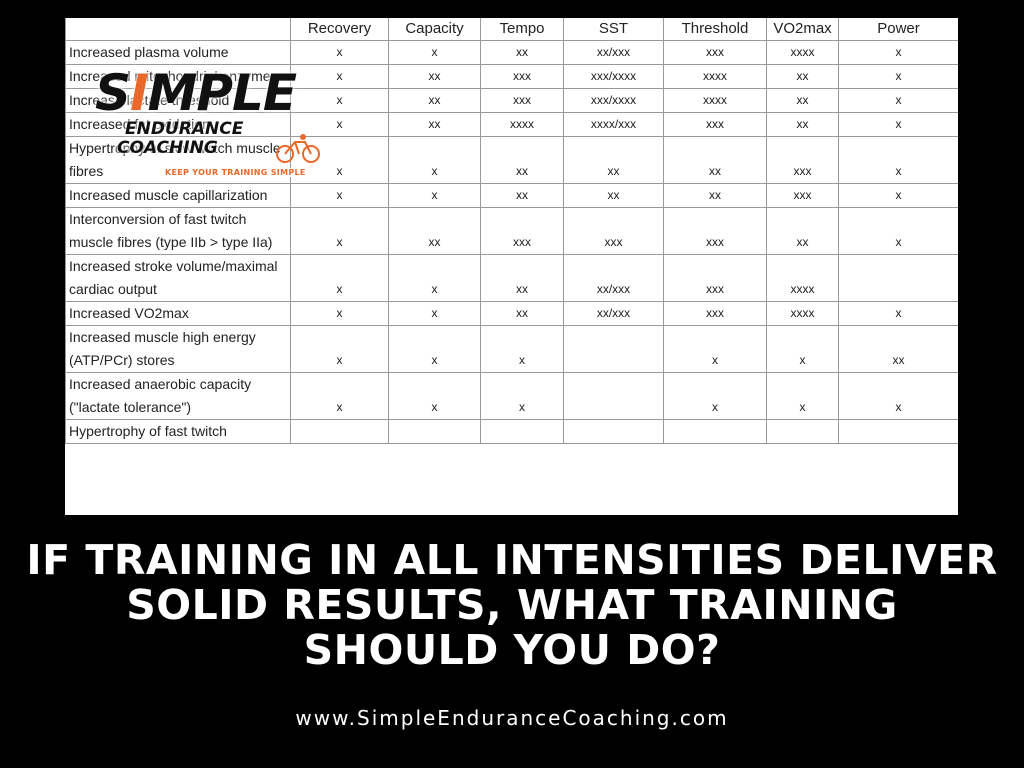 Image resolution: width=1024 pixels, height=768 pixels. I want to click on logo-tagline: KEEP YOUR TRAINING SIMPLE, so click(235, 172).